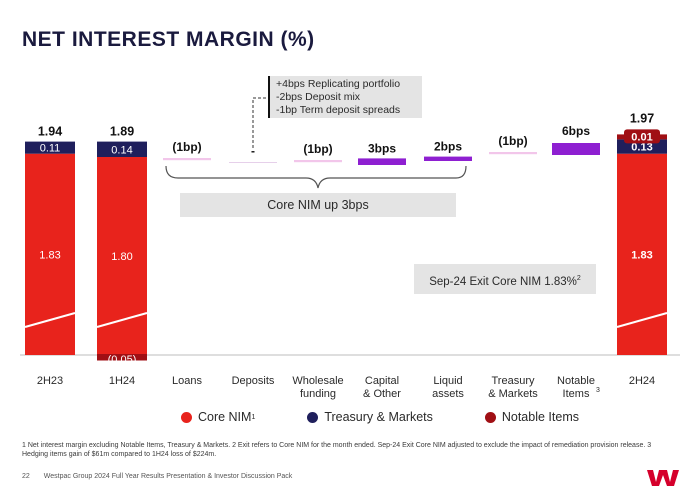  What do you see at coordinates (122, 132) in the screenshot?
I see `total-label-1H24: 1.89` at bounding box center [122, 132].